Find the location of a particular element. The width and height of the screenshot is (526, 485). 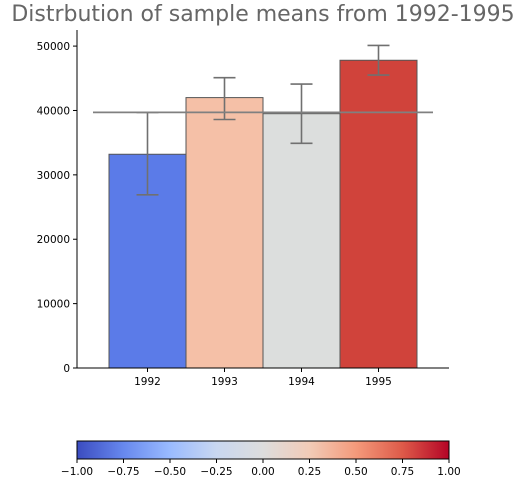

bar-1994 is located at coordinates (301, 241).